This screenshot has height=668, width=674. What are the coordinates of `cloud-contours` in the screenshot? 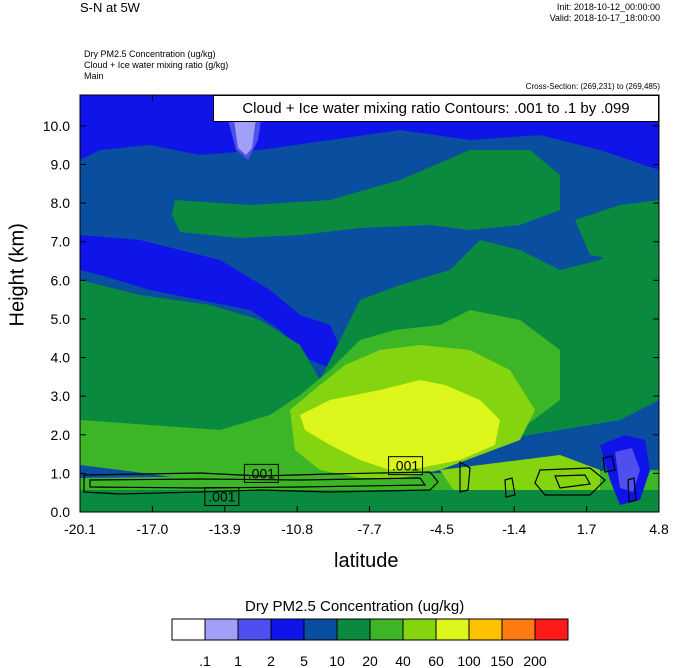 It's located at (360, 479).